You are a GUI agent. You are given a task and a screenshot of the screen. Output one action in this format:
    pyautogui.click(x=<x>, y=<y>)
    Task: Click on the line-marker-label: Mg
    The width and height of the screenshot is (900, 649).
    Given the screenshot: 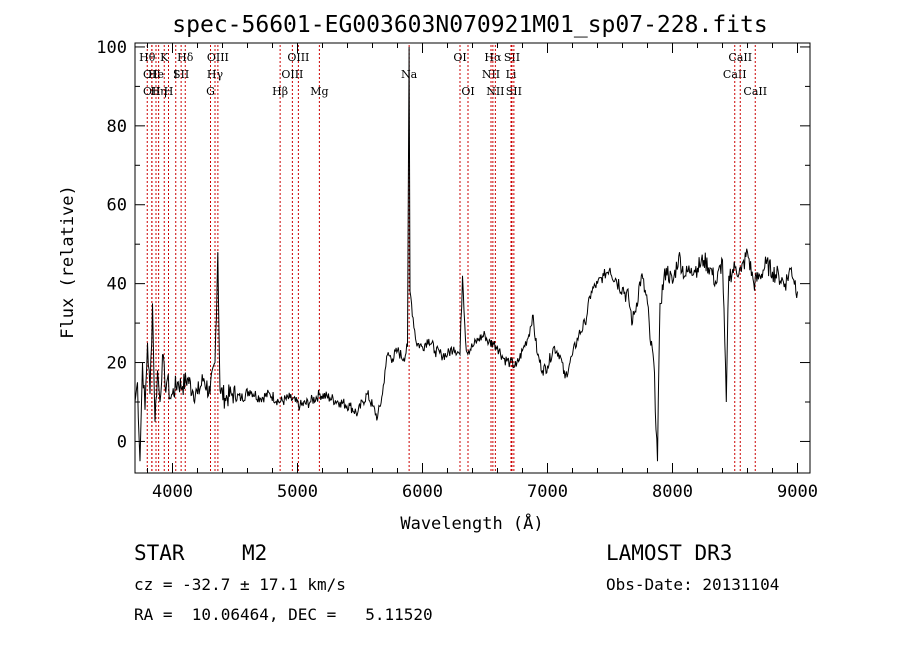 What is the action you would take?
    pyautogui.click(x=319, y=91)
    